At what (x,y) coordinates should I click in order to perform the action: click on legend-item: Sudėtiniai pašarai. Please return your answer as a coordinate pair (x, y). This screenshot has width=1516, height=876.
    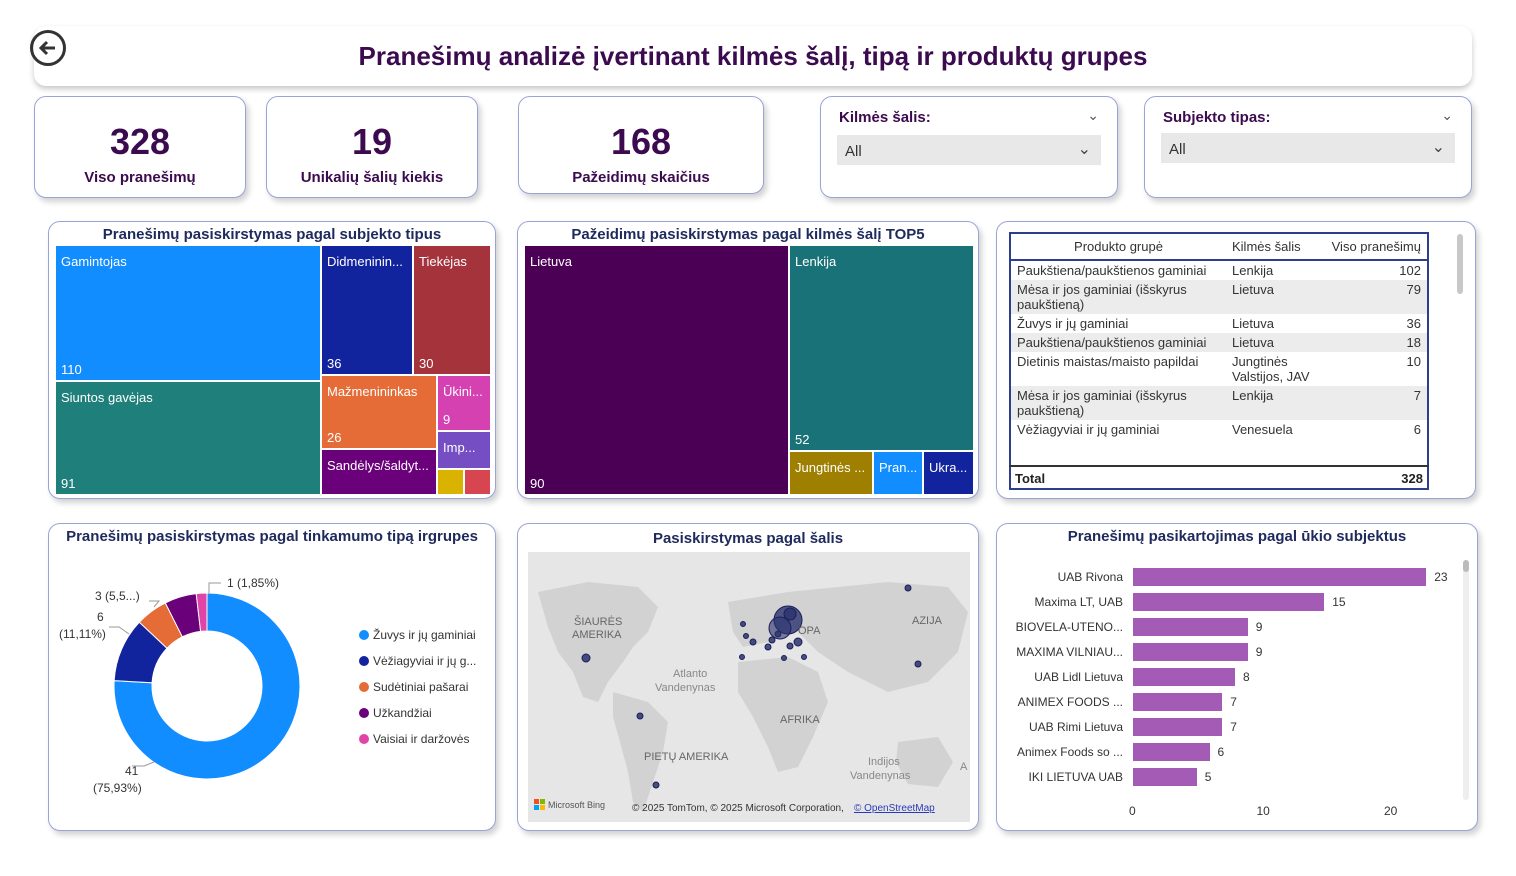
    Looking at the image, I should click on (413, 687).